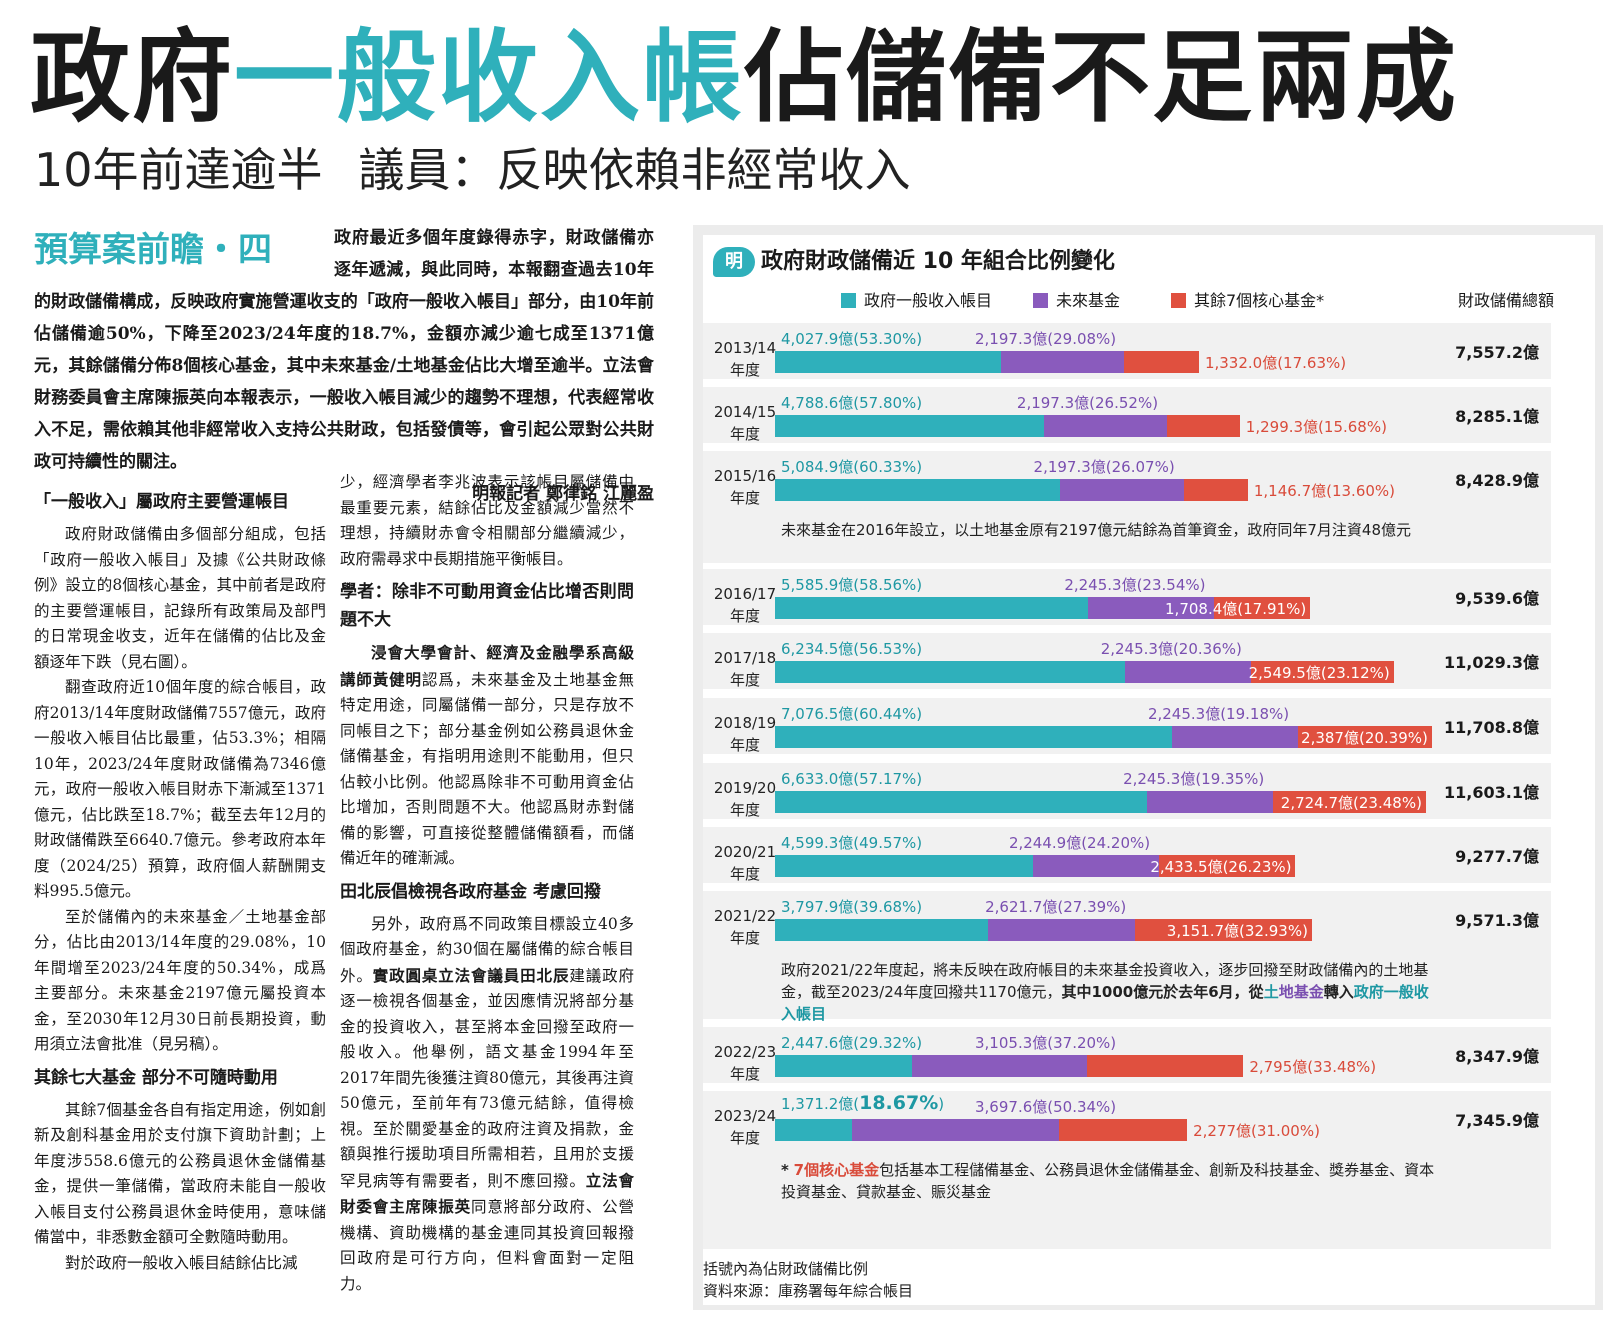 The width and height of the screenshot is (1623, 1318). What do you see at coordinates (1491, 727) in the screenshot?
I see `total-reserve: 11,708.8億` at bounding box center [1491, 727].